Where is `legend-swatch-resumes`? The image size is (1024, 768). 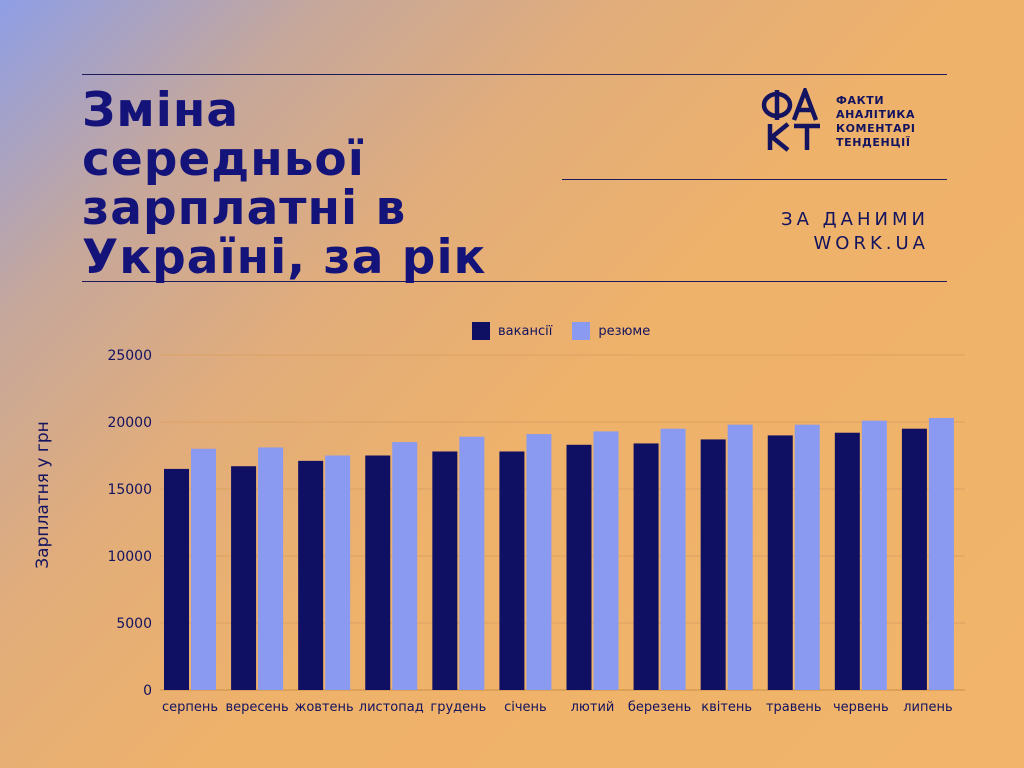
legend-swatch-resumes is located at coordinates (581, 331).